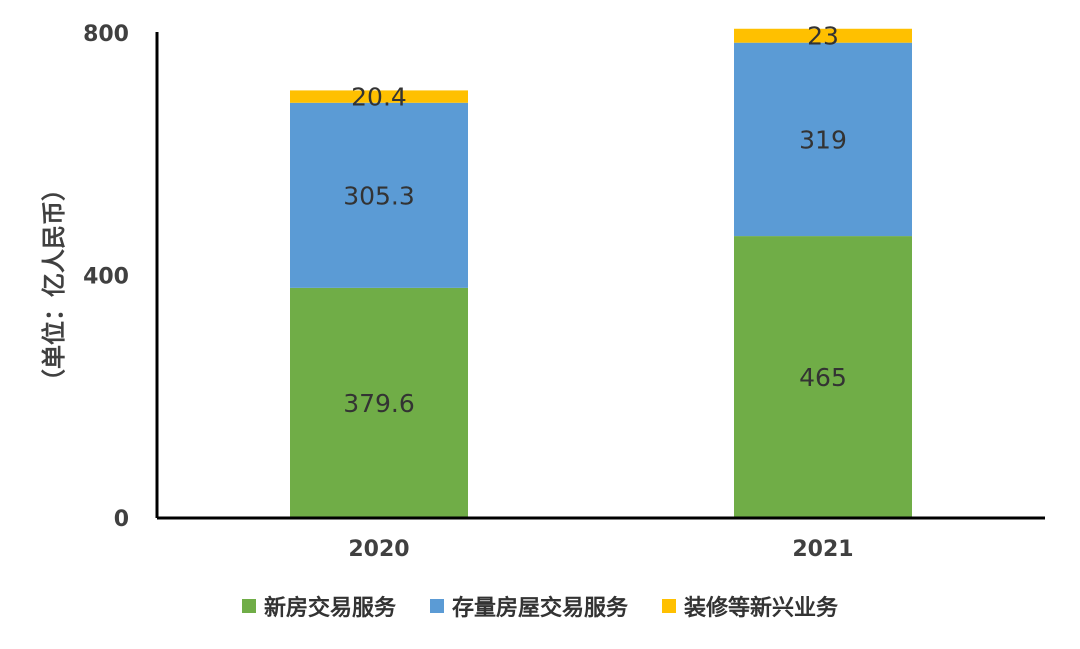  I want to click on y-axis-title: （单位：亿人民币）, so click(54, 285).